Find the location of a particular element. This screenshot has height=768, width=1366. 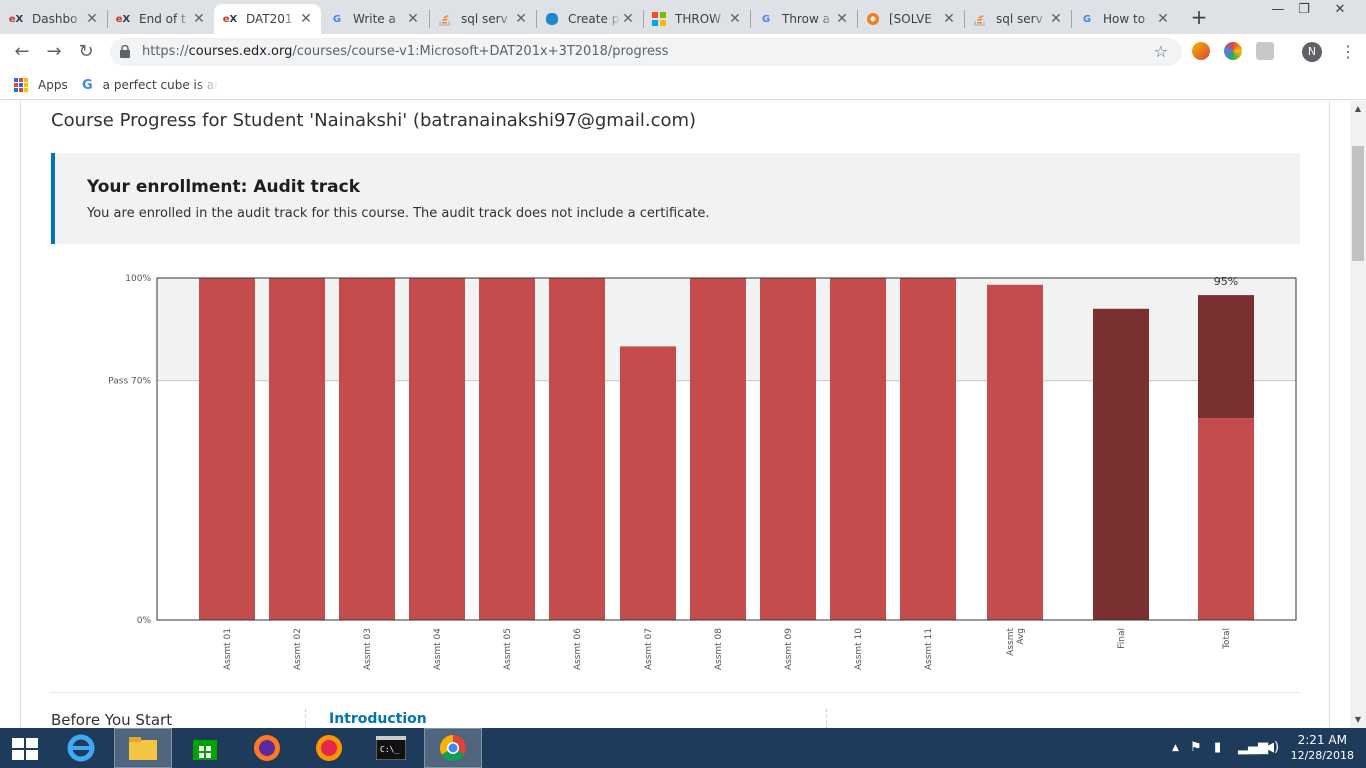

stackoverflow-icon is located at coordinates (445, 19).